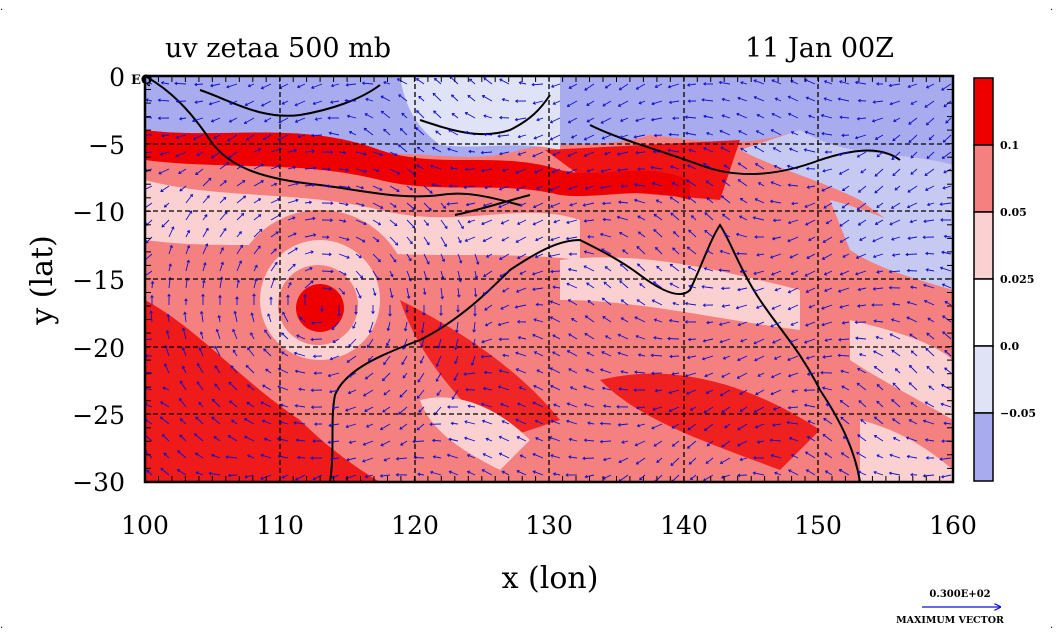 Image resolution: width=1056 pixels, height=636 pixels. Describe the element at coordinates (1013, 212) in the screenshot. I see `colorbar-label: 0.05` at that location.